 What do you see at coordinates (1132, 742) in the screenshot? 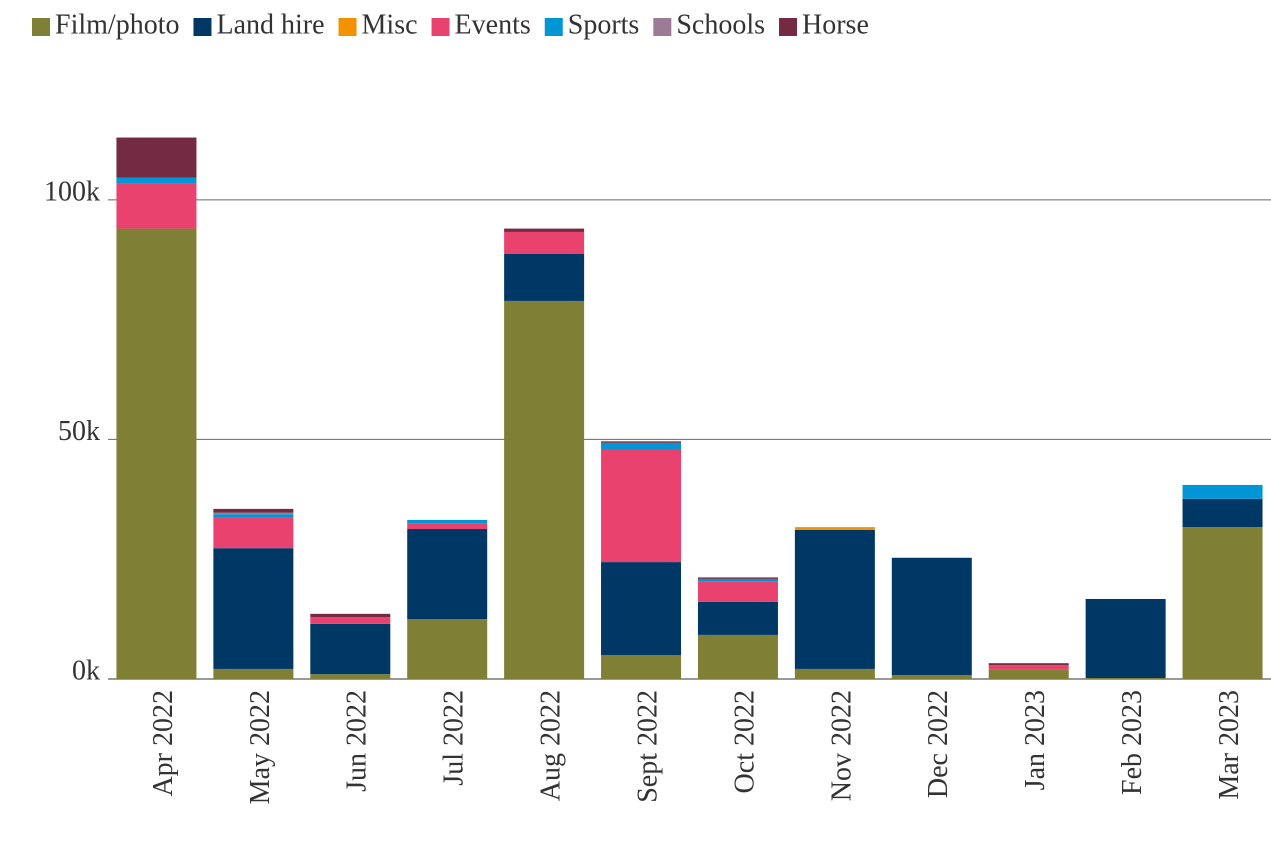
I see `x-tick-label: Feb 2023` at bounding box center [1132, 742].